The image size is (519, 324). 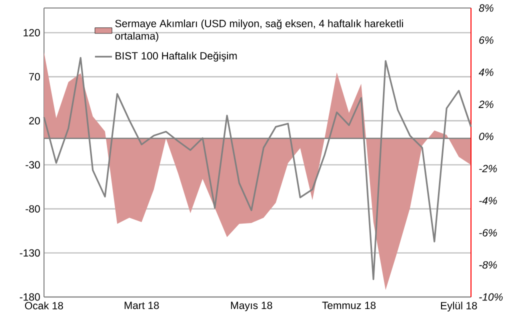 What do you see at coordinates (30, 253) in the screenshot?
I see `y-tick-label: -130` at bounding box center [30, 253].